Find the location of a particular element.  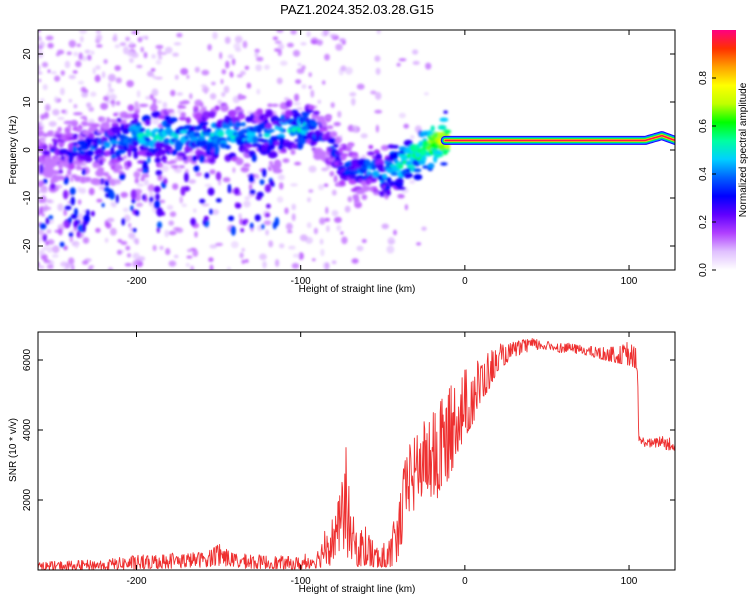

y-tick-label: -10 is located at coordinates (27, 197).